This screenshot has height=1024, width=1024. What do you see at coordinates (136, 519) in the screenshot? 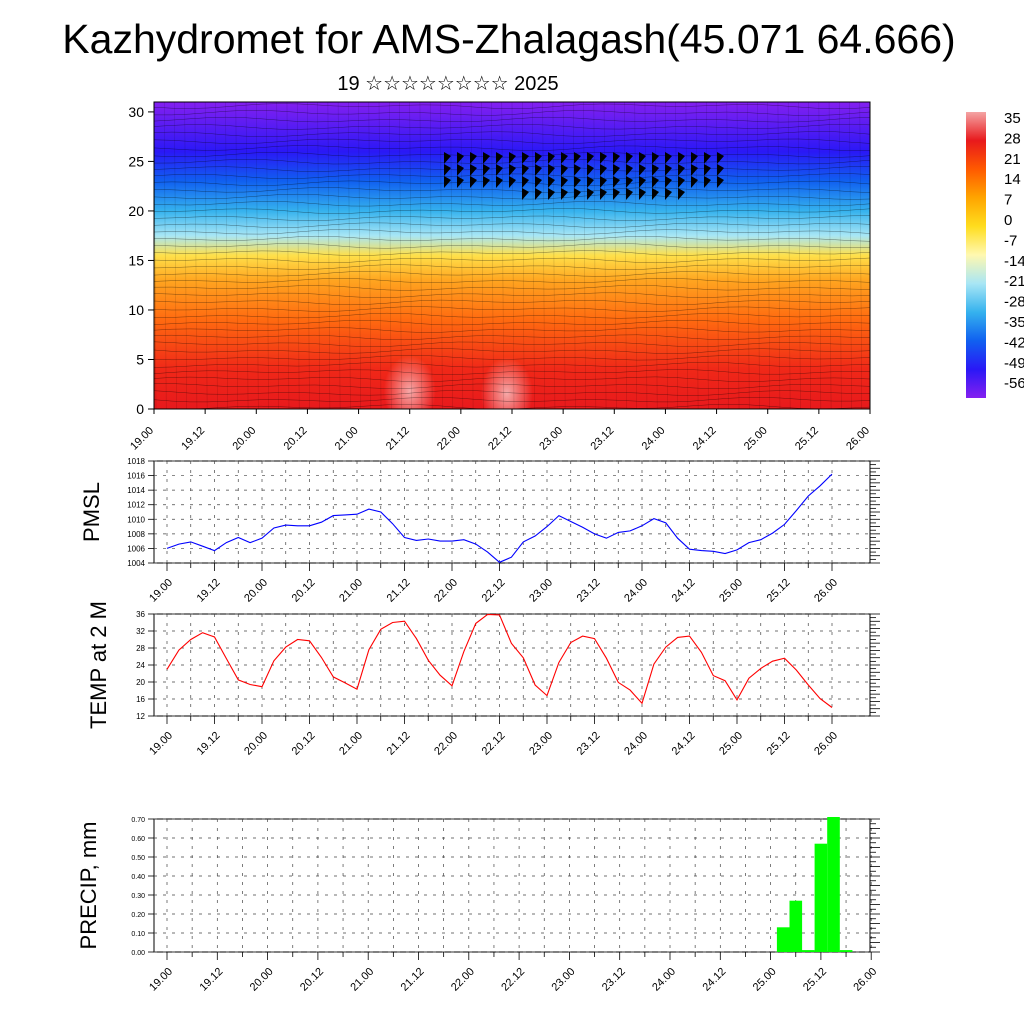
I see `y-tick-label: 1010` at bounding box center [136, 519].